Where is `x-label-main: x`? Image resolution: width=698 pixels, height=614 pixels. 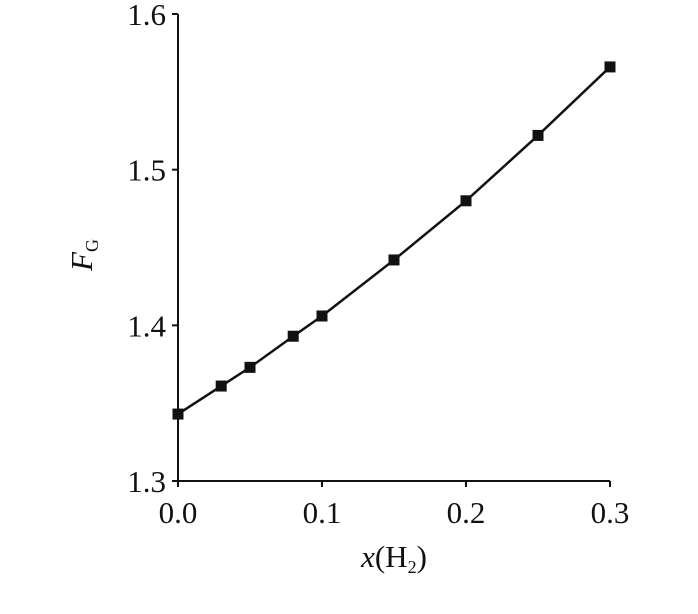
x-label-main: x is located at coordinates (367, 556).